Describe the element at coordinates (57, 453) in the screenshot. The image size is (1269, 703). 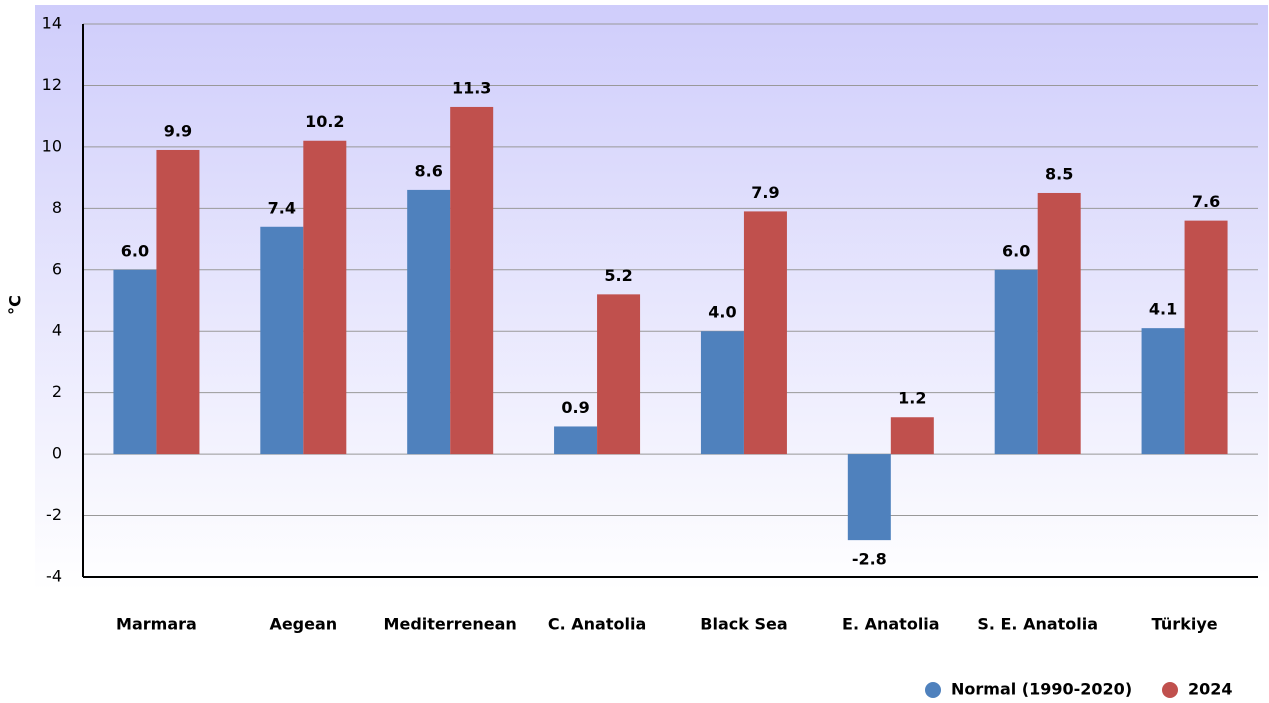
I see `y-tick-label: 0` at that location.